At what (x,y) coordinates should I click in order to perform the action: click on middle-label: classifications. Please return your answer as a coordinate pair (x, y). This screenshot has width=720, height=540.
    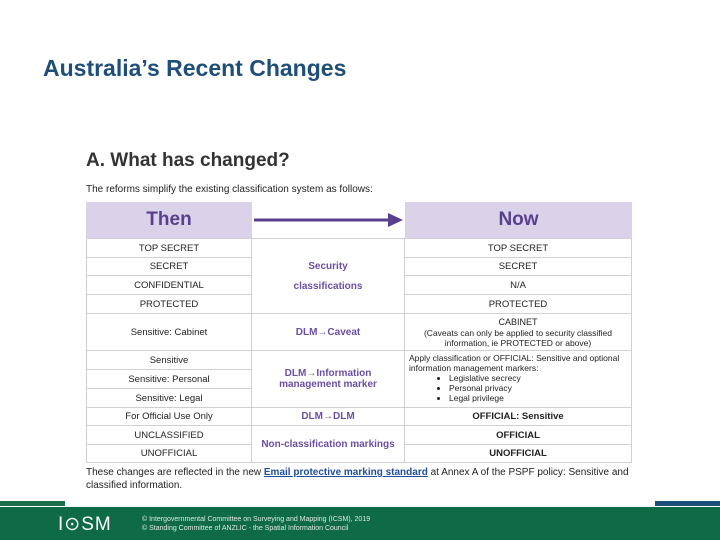
    Looking at the image, I should click on (328, 286).